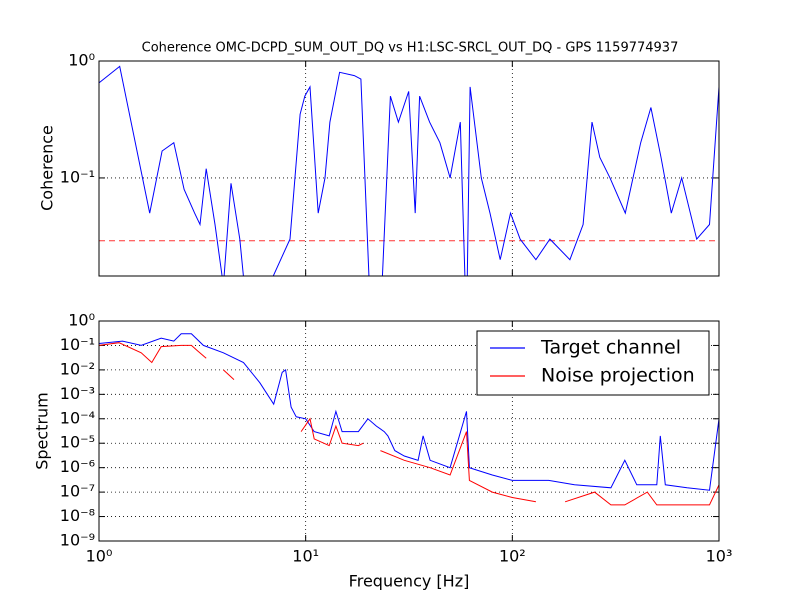  Describe the element at coordinates (77, 368) in the screenshot. I see `y-tick-label: 10⁻²` at that location.